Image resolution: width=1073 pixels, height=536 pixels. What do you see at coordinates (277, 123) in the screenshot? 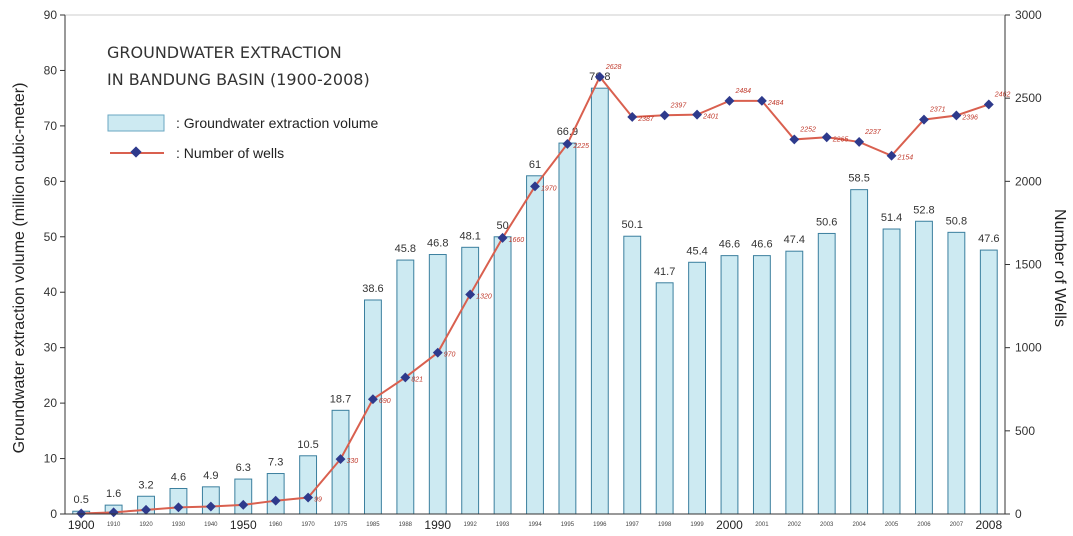
I see `legend-bar-label: : Groundwater extraction volume` at bounding box center [277, 123].